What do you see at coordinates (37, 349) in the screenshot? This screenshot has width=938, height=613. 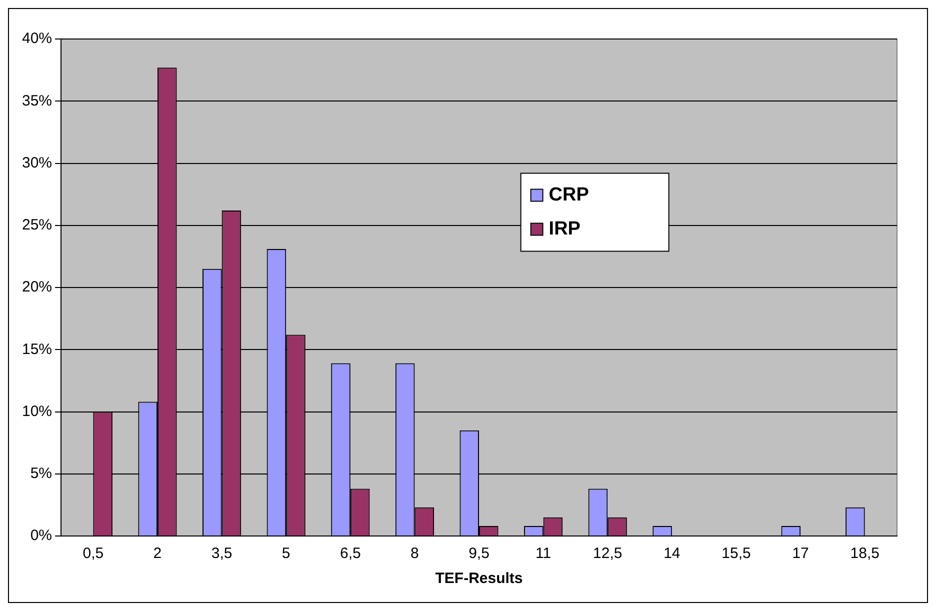 I see `y-tick-label: 15%` at bounding box center [37, 349].